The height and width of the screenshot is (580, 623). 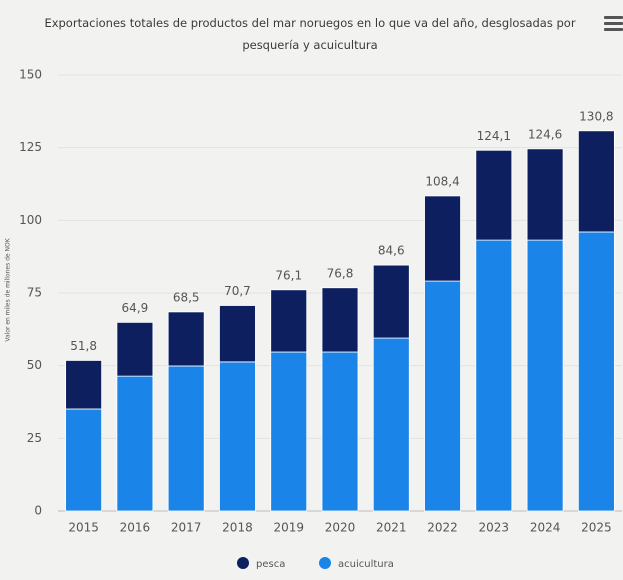 I want to click on y-tick-label: 75, so click(x=34, y=293).